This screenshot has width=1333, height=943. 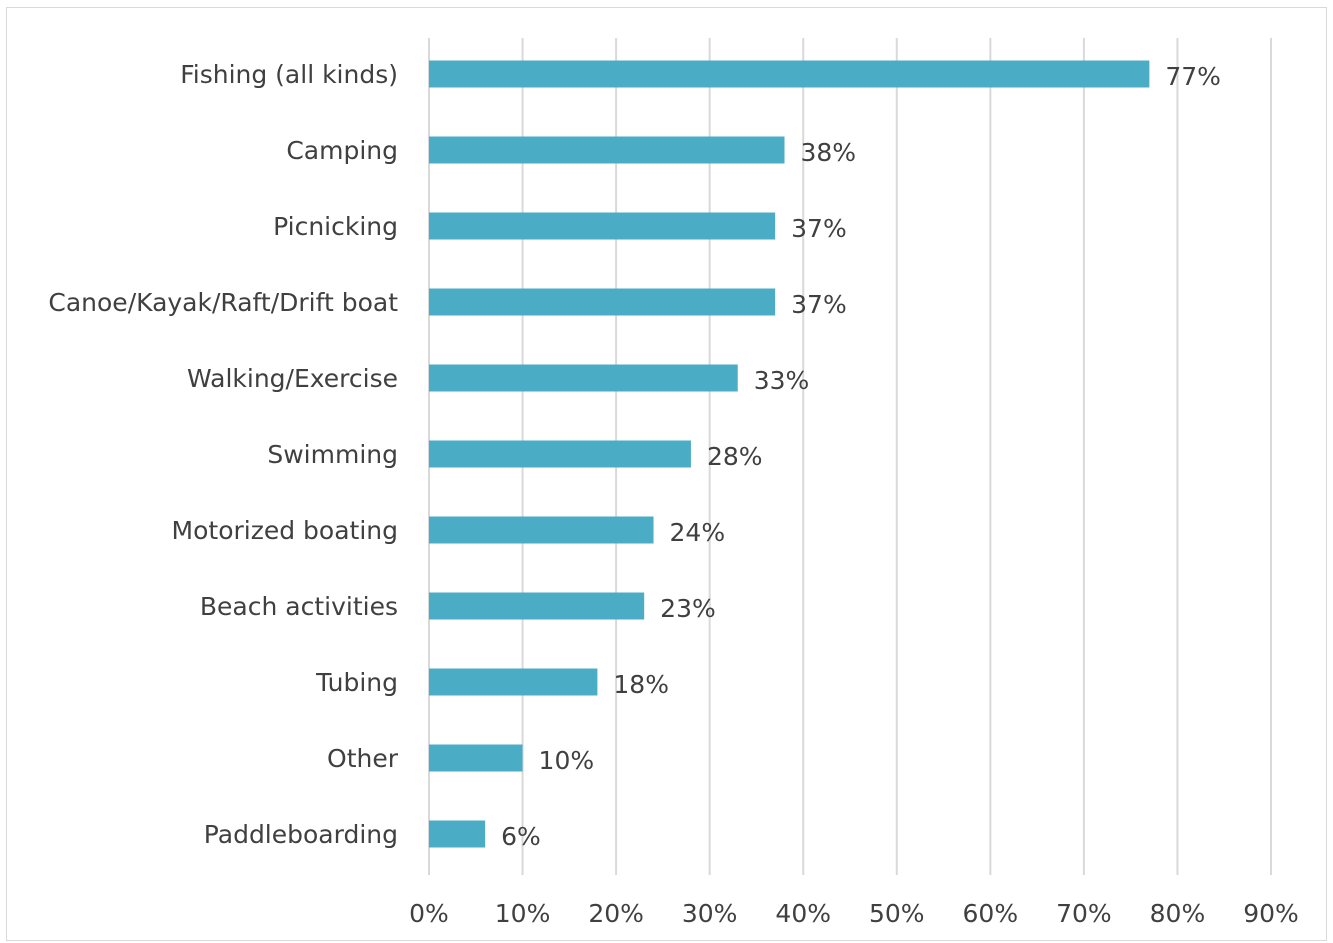 I want to click on category-label: Walking/Exercise, so click(x=292, y=378).